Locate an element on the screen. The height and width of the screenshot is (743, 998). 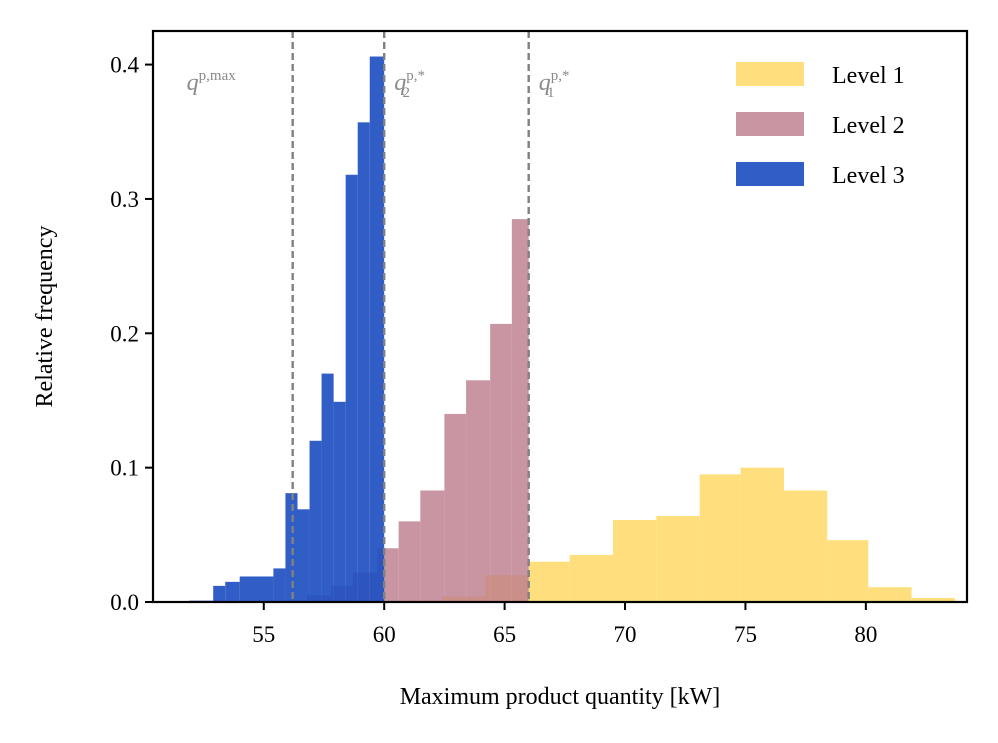
y-tick-label: 0.1 is located at coordinates (124, 468).